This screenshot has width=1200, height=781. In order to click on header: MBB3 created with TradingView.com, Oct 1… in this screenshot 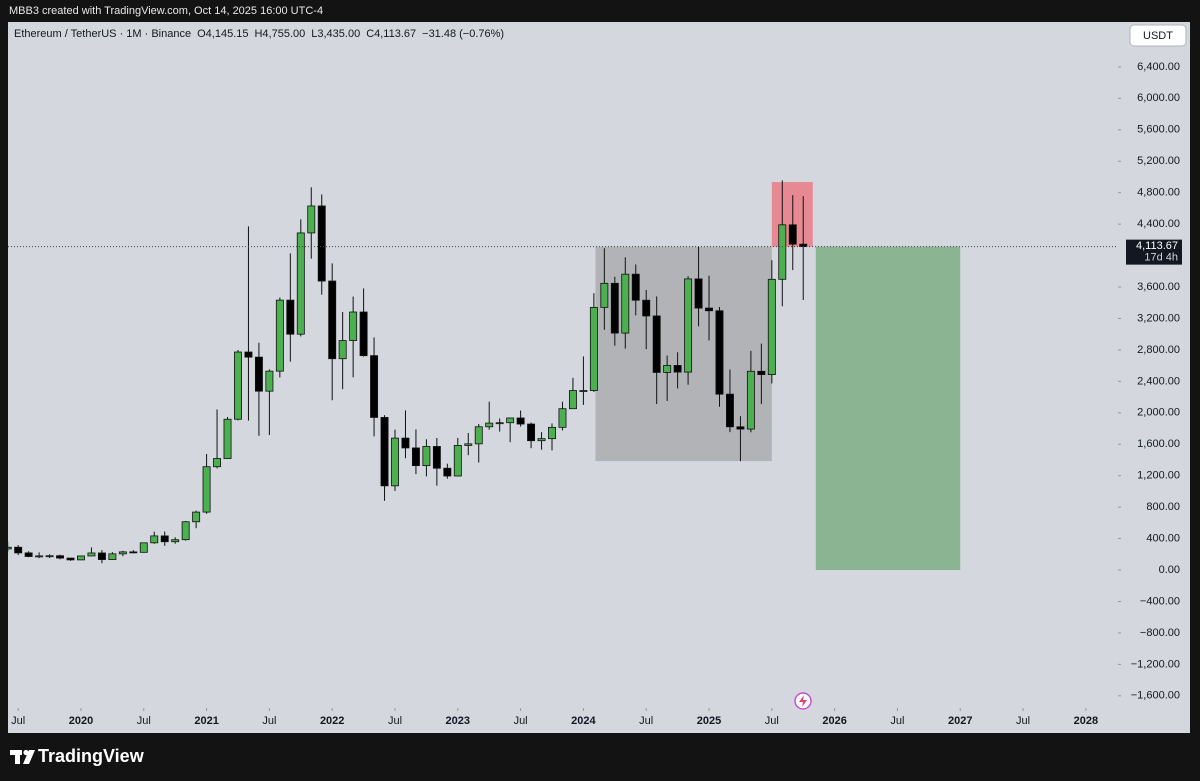, I will do `click(166, 11)`.